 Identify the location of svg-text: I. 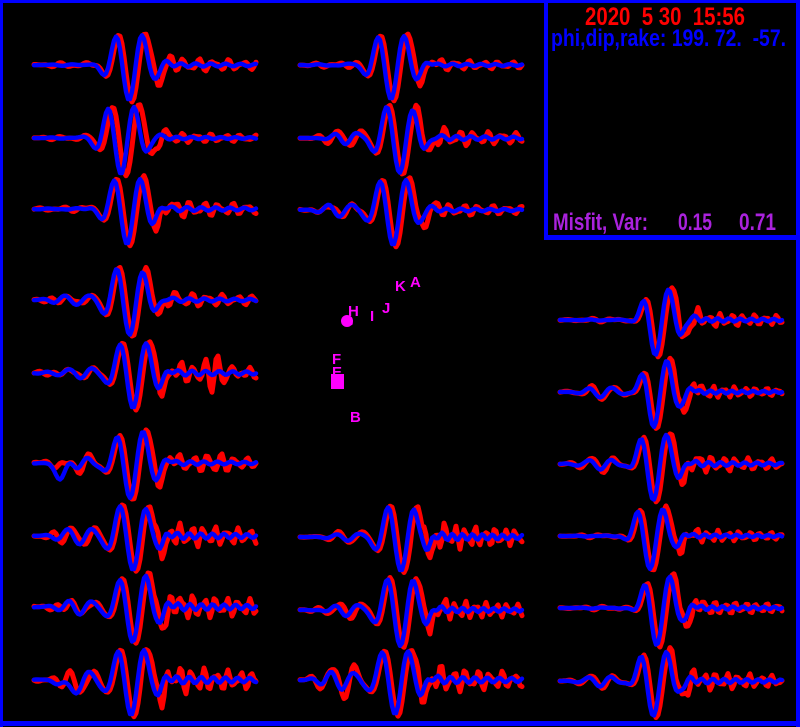
(372, 316).